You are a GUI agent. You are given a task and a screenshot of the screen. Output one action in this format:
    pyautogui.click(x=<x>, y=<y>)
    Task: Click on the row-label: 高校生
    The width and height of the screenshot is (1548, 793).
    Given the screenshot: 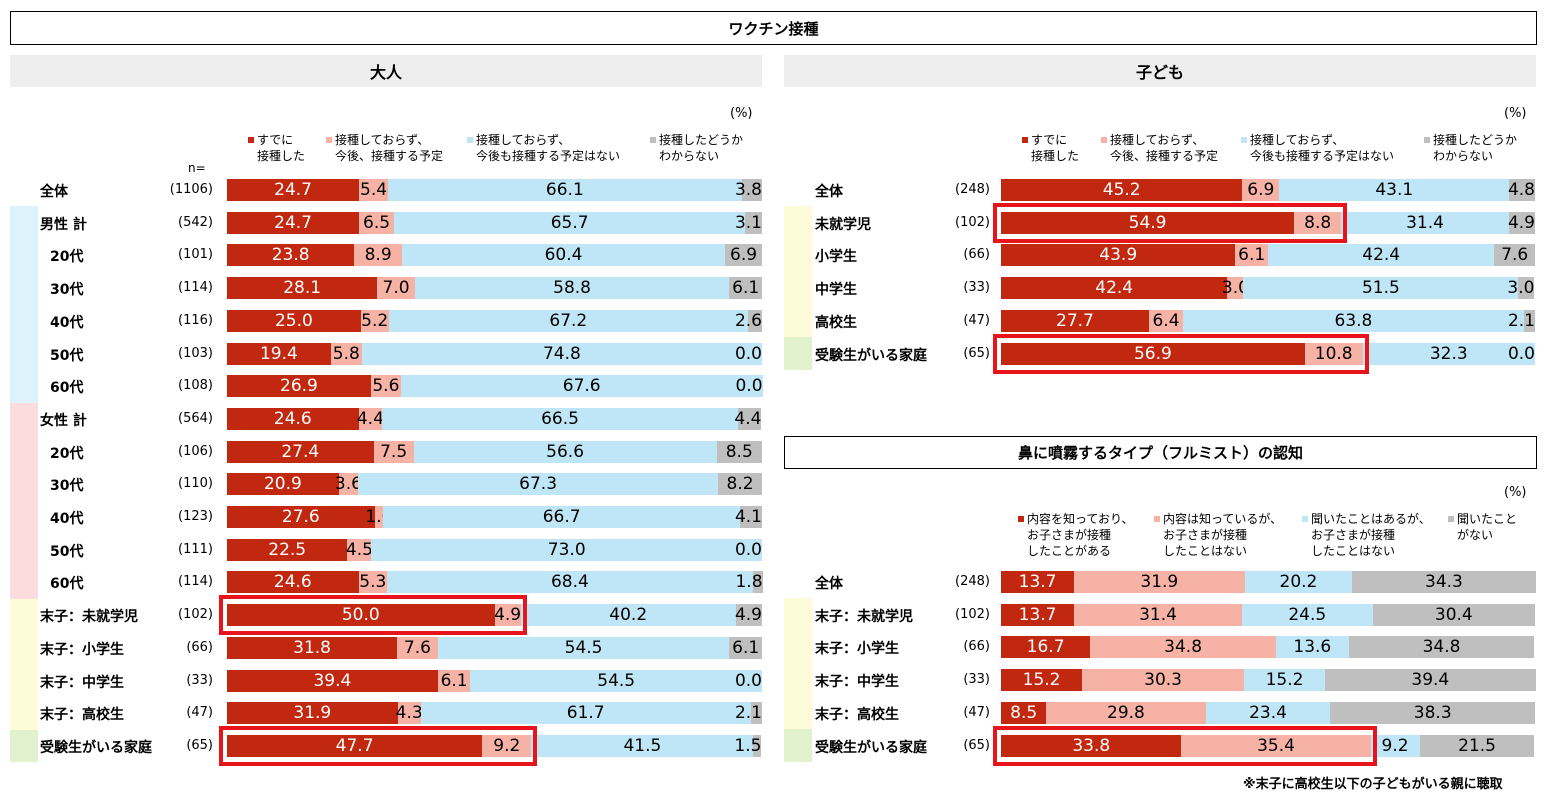 What is the action you would take?
    pyautogui.click(x=836, y=322)
    